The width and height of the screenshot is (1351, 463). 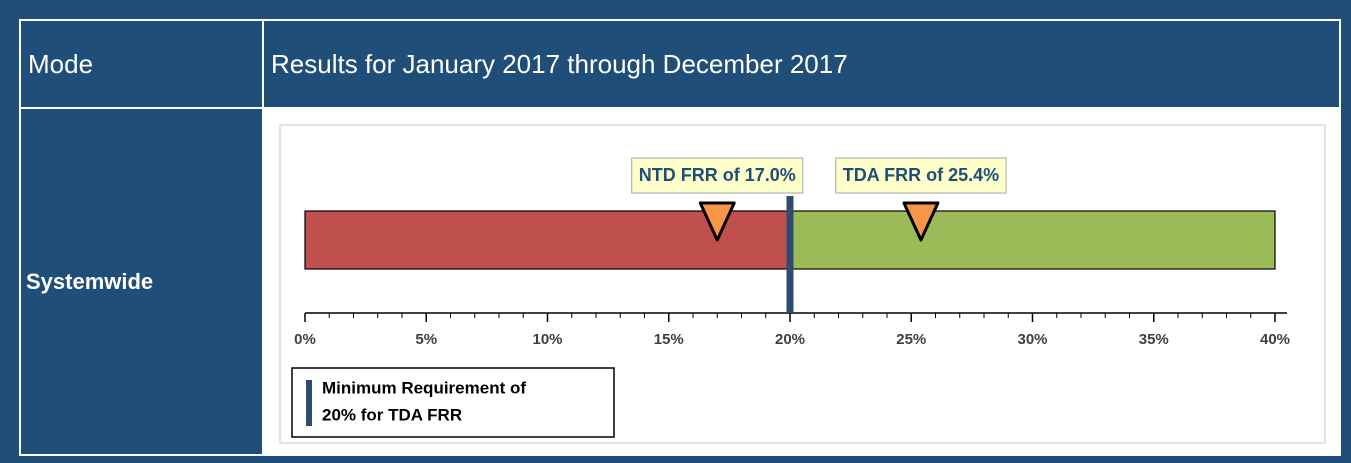 I want to click on x-tick-label: 35%, so click(x=1154, y=339).